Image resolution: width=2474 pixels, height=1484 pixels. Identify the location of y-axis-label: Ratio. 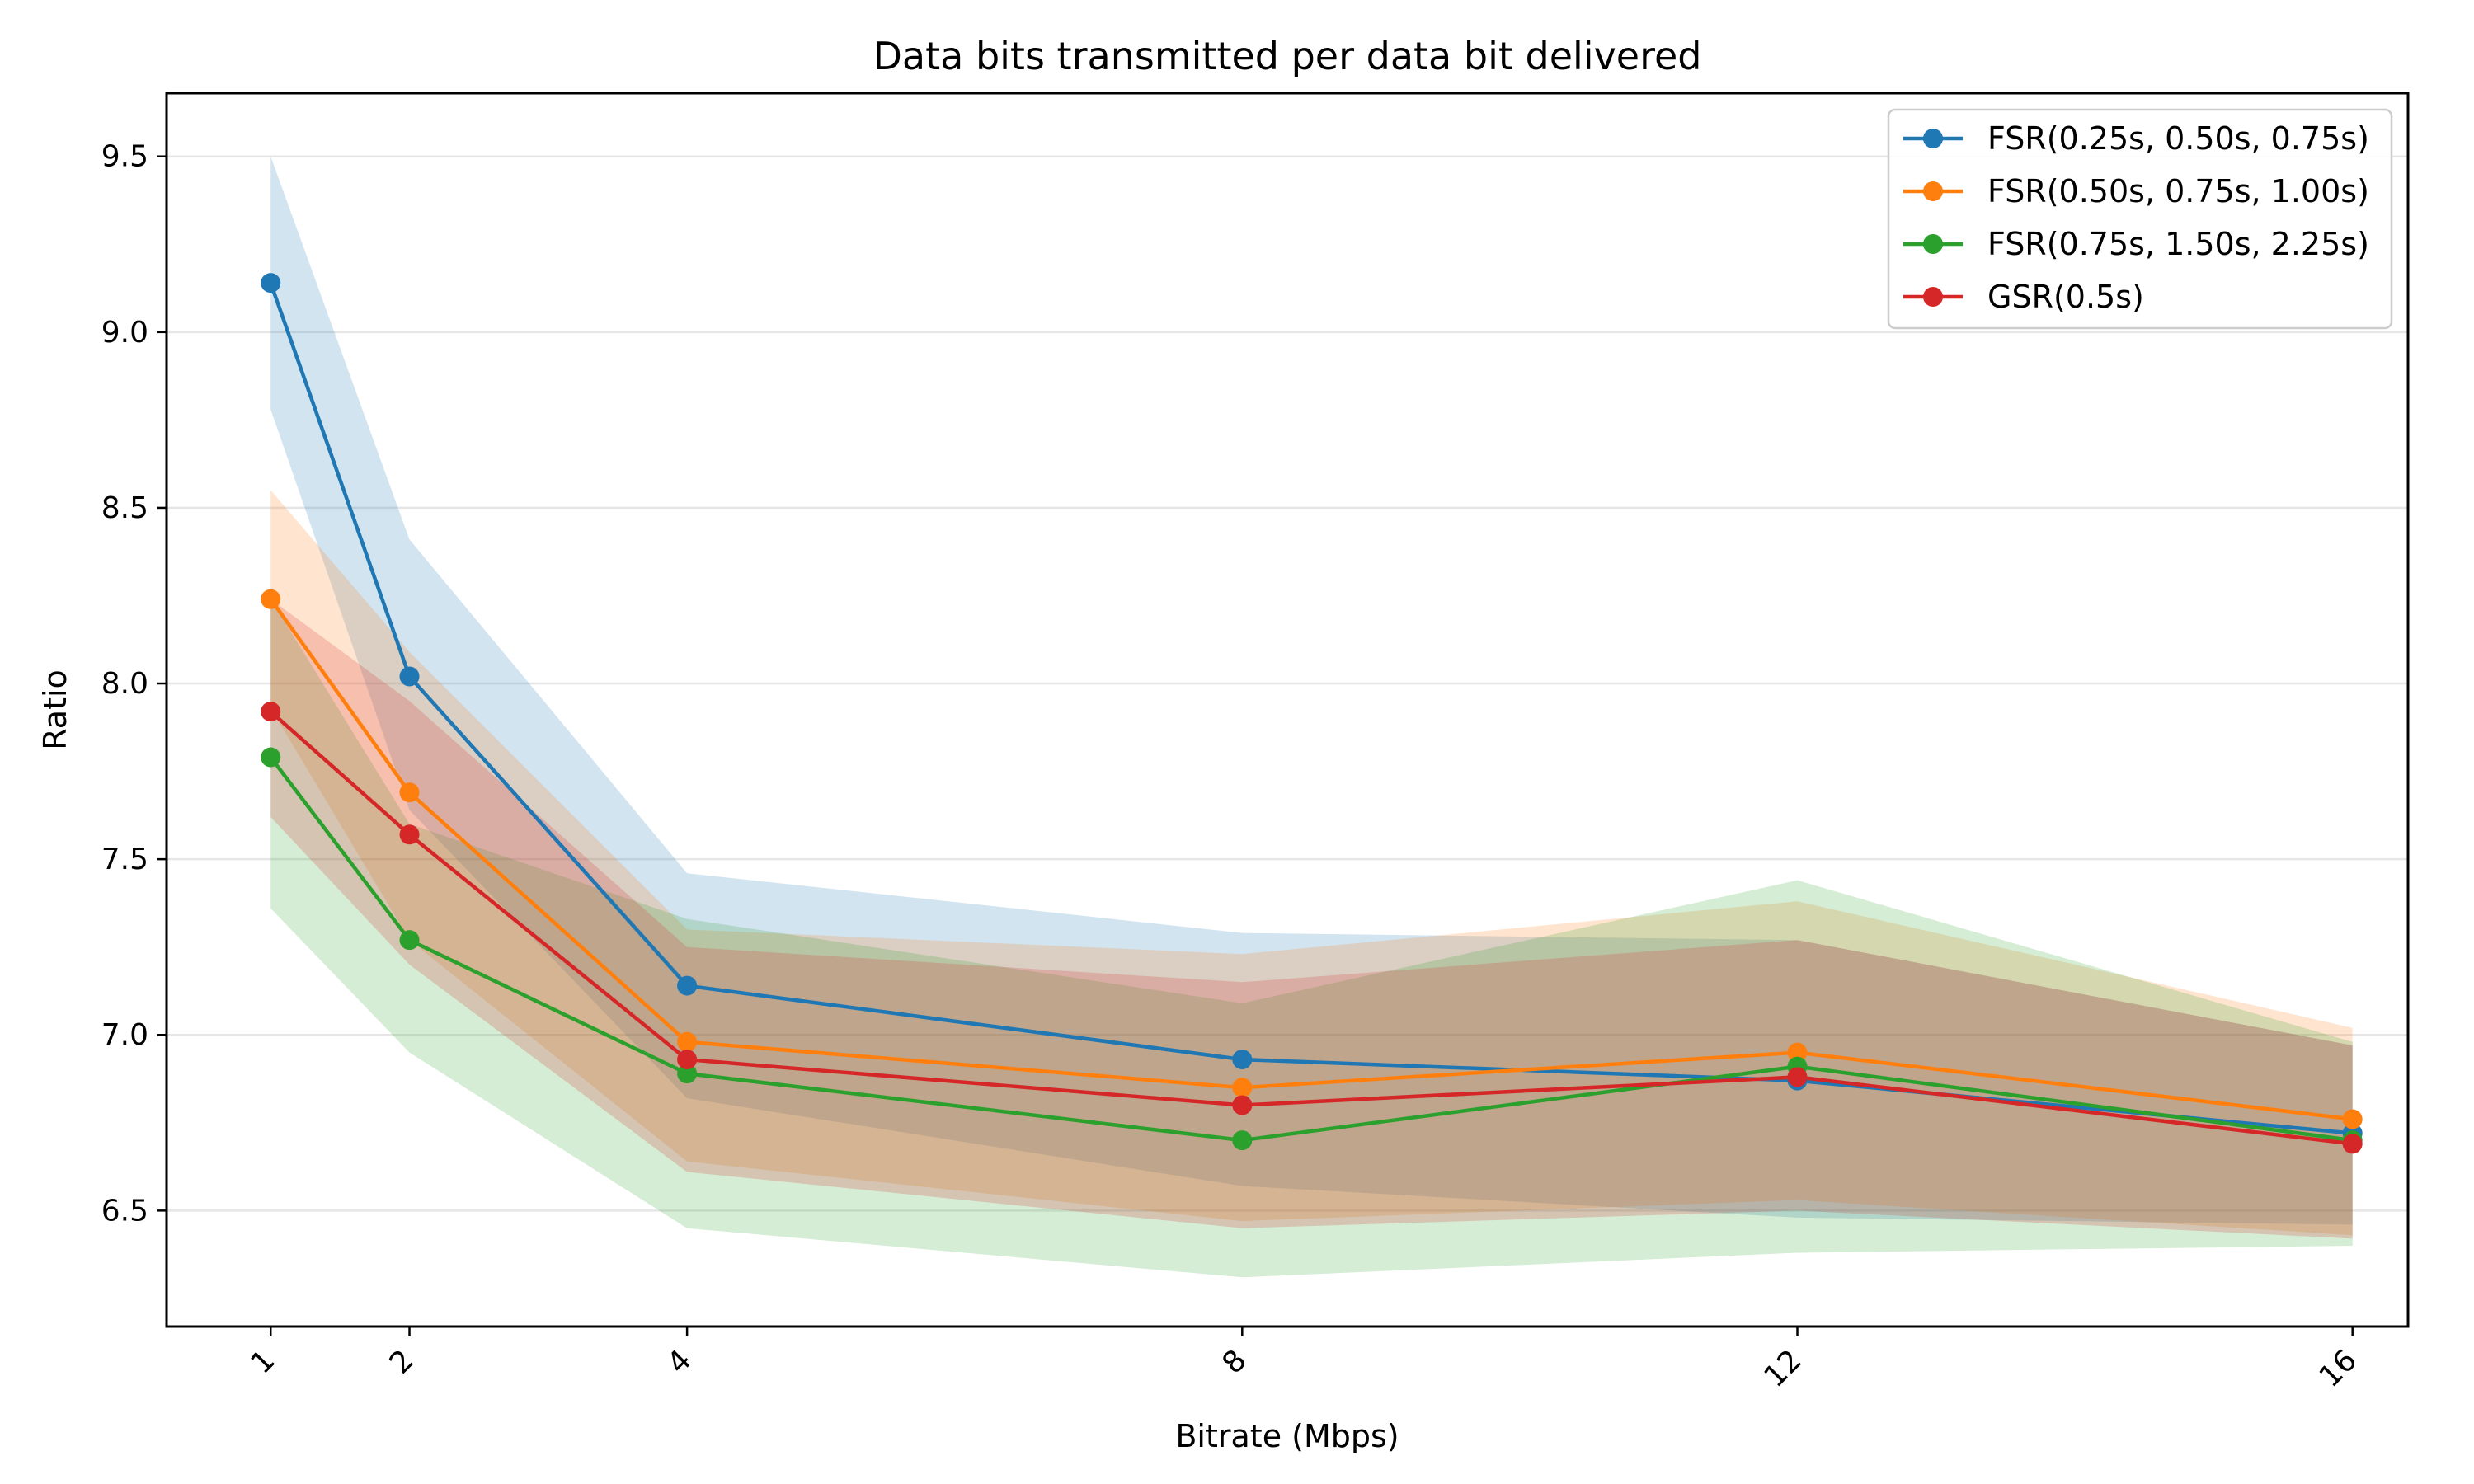
(55, 709).